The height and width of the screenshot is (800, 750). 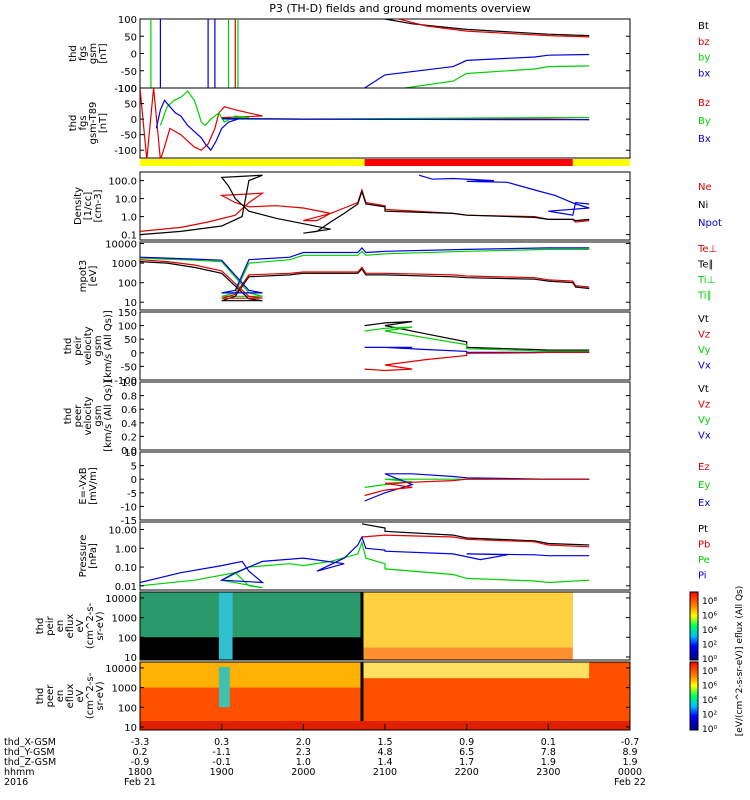 I want to click on legend-entry: Te⊥, so click(x=707, y=249).